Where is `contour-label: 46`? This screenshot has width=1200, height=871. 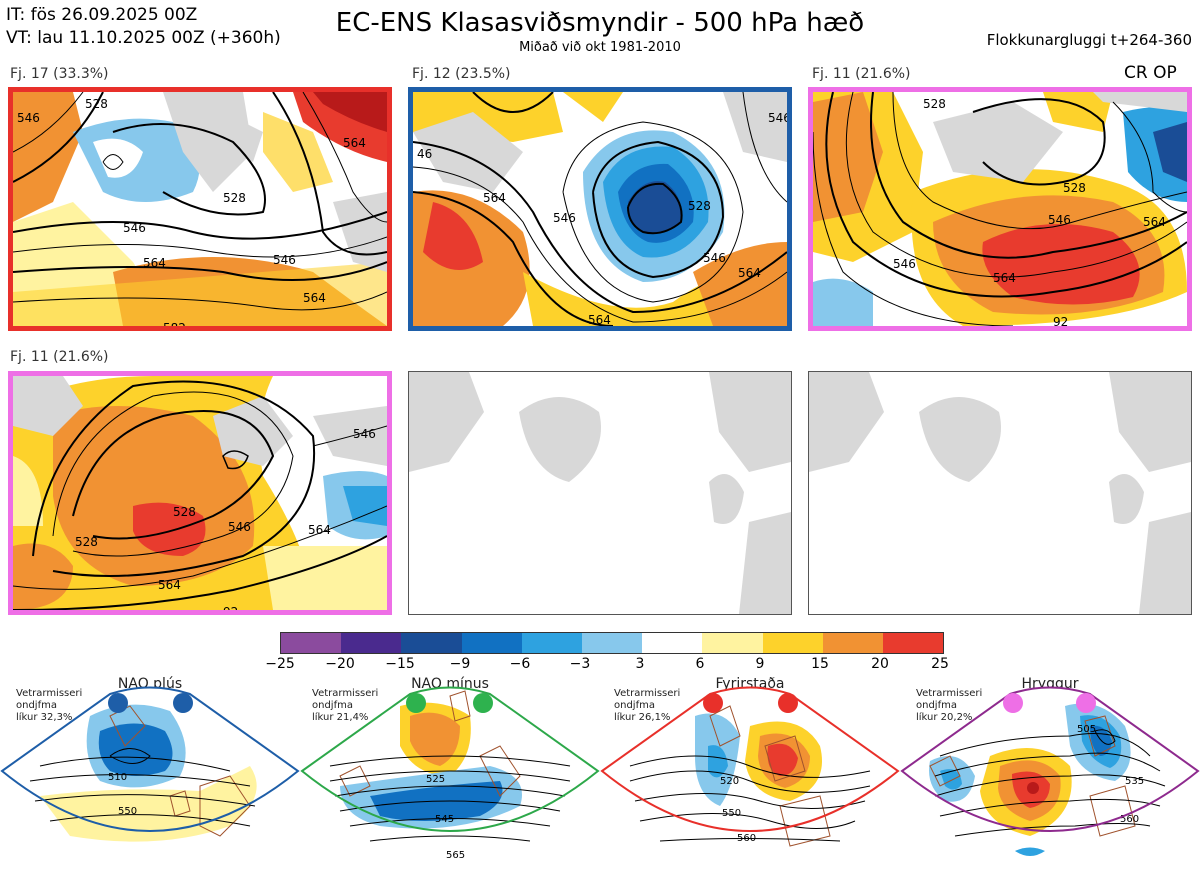 contour-label: 46 is located at coordinates (424, 154).